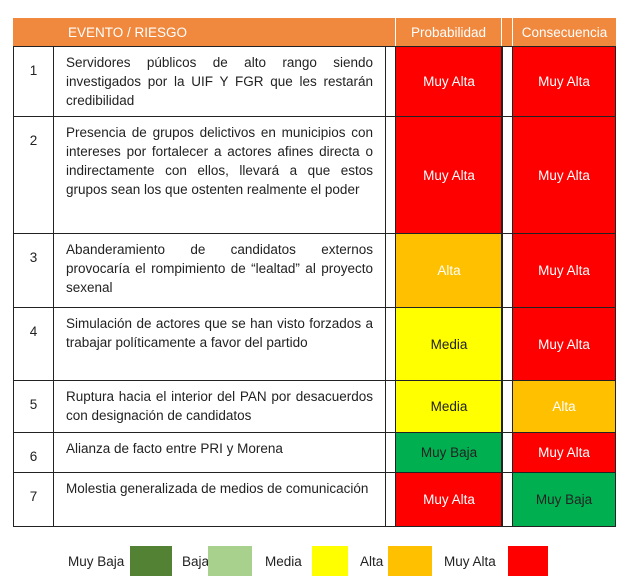  What do you see at coordinates (196, 561) in the screenshot?
I see `legend-label: Baja` at bounding box center [196, 561].